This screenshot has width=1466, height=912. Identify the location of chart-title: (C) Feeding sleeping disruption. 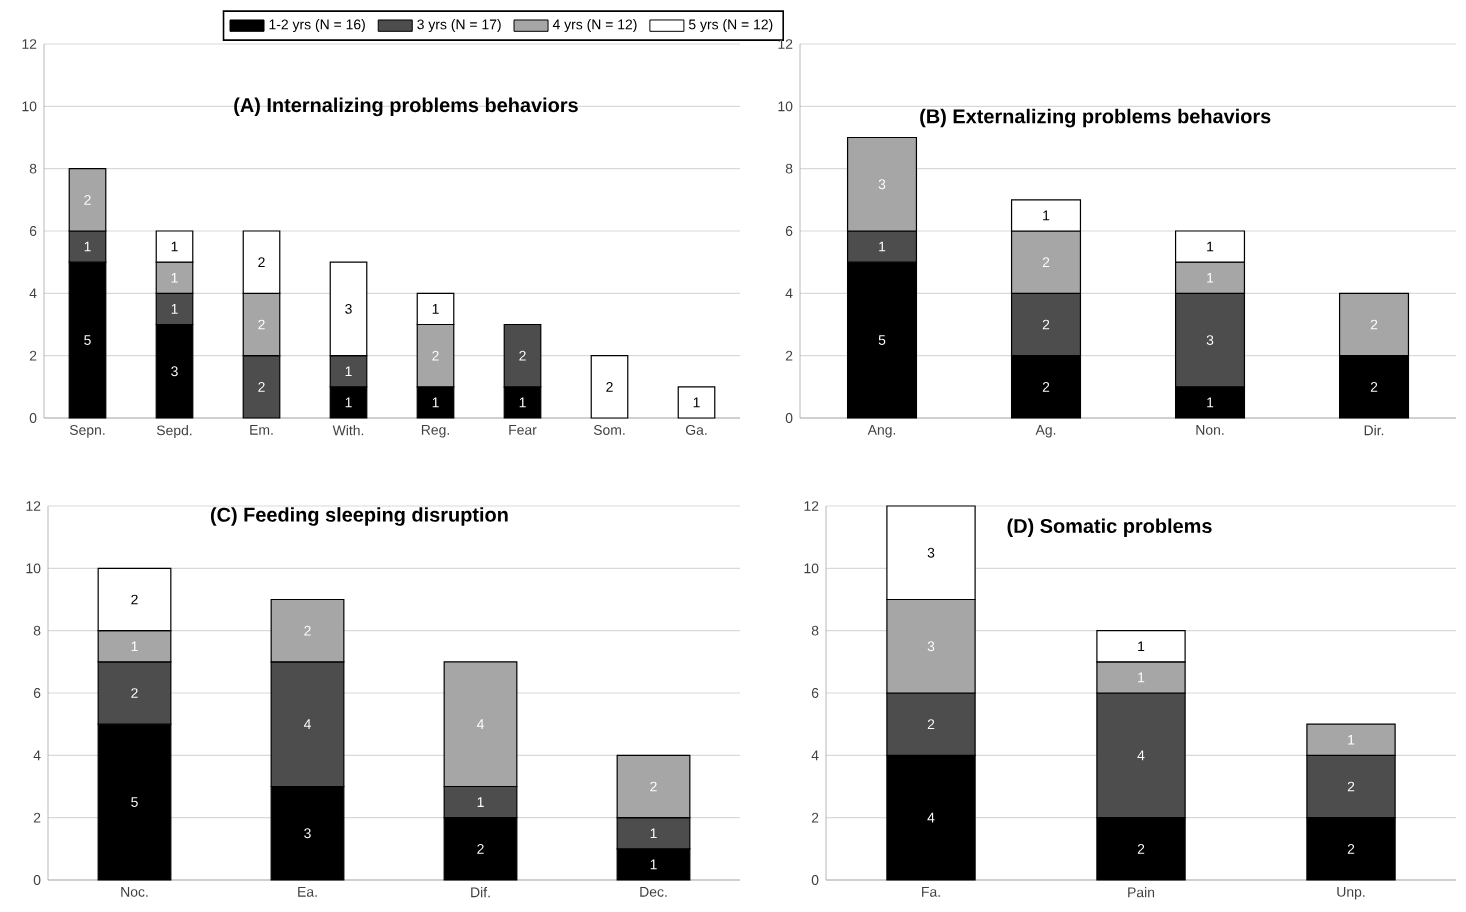
(359, 516).